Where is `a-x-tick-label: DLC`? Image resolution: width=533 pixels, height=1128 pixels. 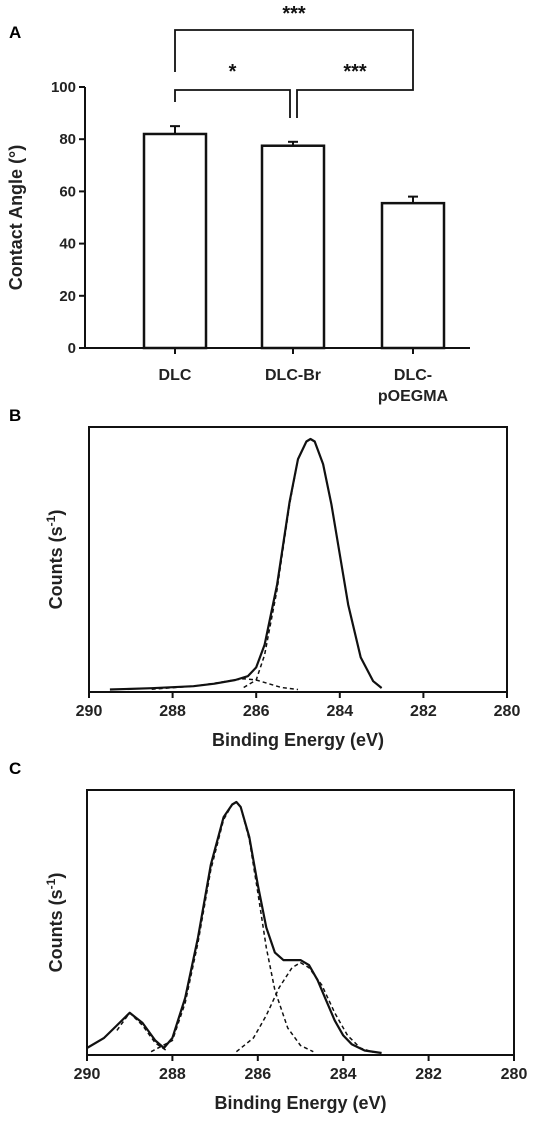
a-x-tick-label: DLC is located at coordinates (175, 375).